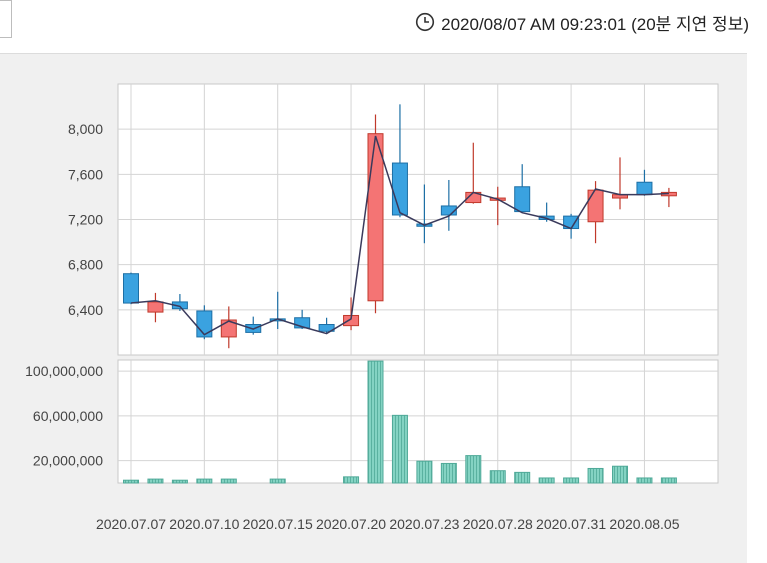 The width and height of the screenshot is (767, 563). Describe the element at coordinates (644, 524) in the screenshot. I see `x-tick-label: 2020.08.05` at that location.